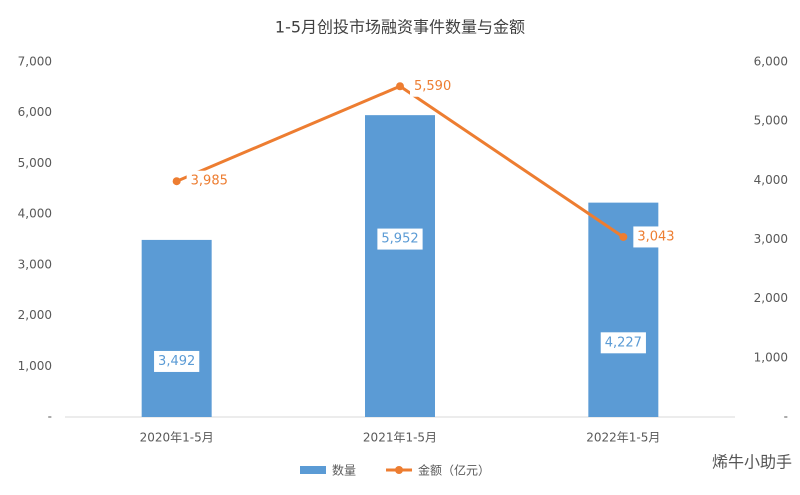  What do you see at coordinates (344, 470) in the screenshot?
I see `legend-label: 数量` at bounding box center [344, 470].